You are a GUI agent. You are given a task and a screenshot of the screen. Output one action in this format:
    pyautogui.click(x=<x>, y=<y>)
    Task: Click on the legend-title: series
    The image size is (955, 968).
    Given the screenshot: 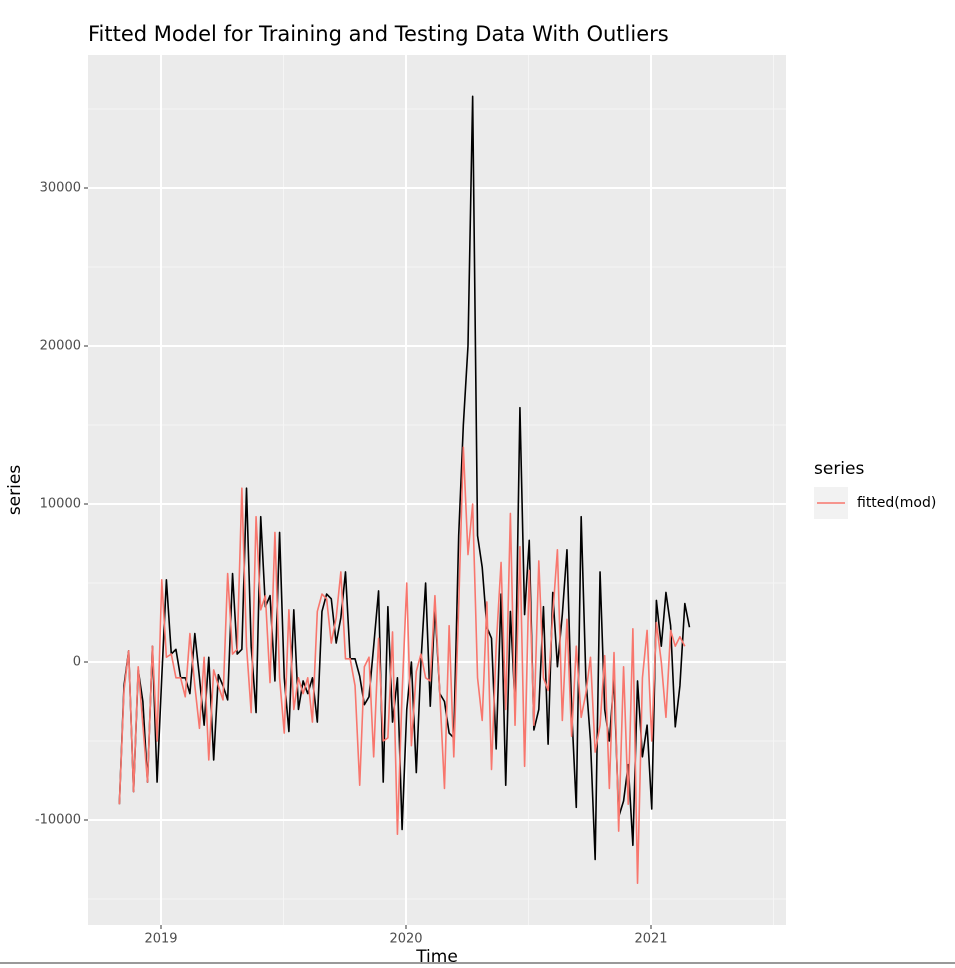 What is the action you would take?
    pyautogui.click(x=839, y=469)
    